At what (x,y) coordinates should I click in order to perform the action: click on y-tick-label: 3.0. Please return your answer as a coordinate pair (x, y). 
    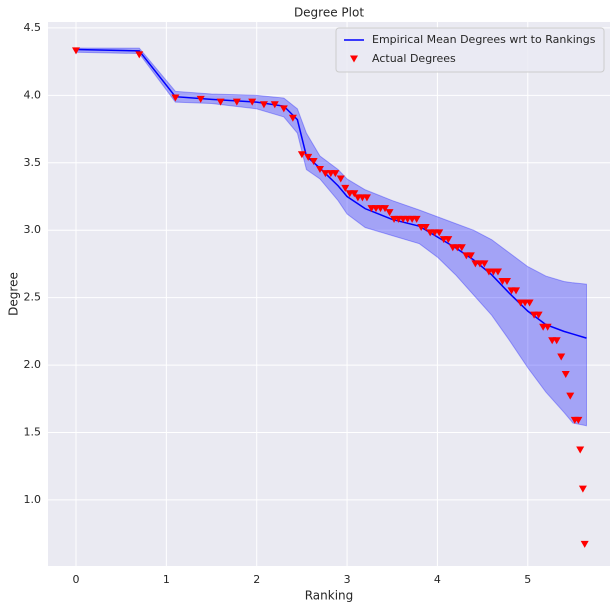
    Looking at the image, I should click on (33, 229).